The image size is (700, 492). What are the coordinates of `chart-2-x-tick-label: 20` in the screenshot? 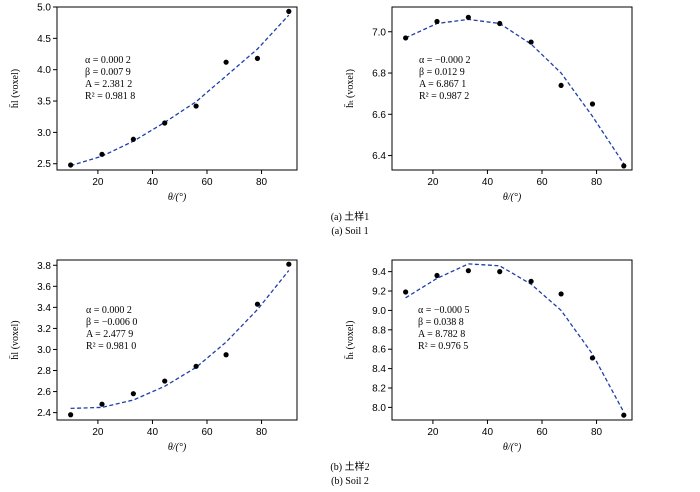 It's located at (433, 182).